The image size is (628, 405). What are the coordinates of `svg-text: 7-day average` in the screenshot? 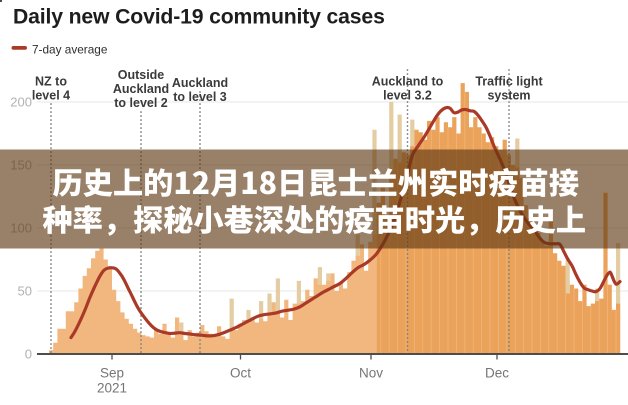 It's located at (70, 50).